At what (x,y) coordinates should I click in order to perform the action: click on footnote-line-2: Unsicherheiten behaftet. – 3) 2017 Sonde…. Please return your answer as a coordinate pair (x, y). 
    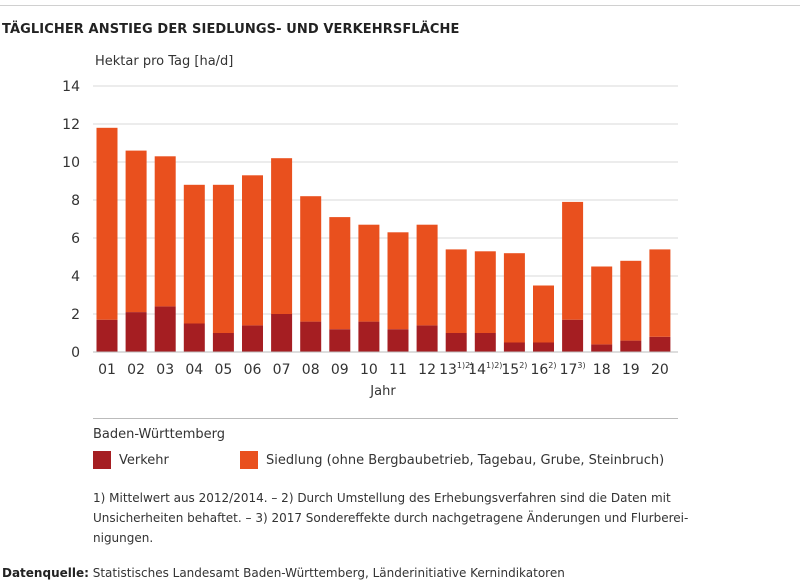
    Looking at the image, I should click on (391, 518).